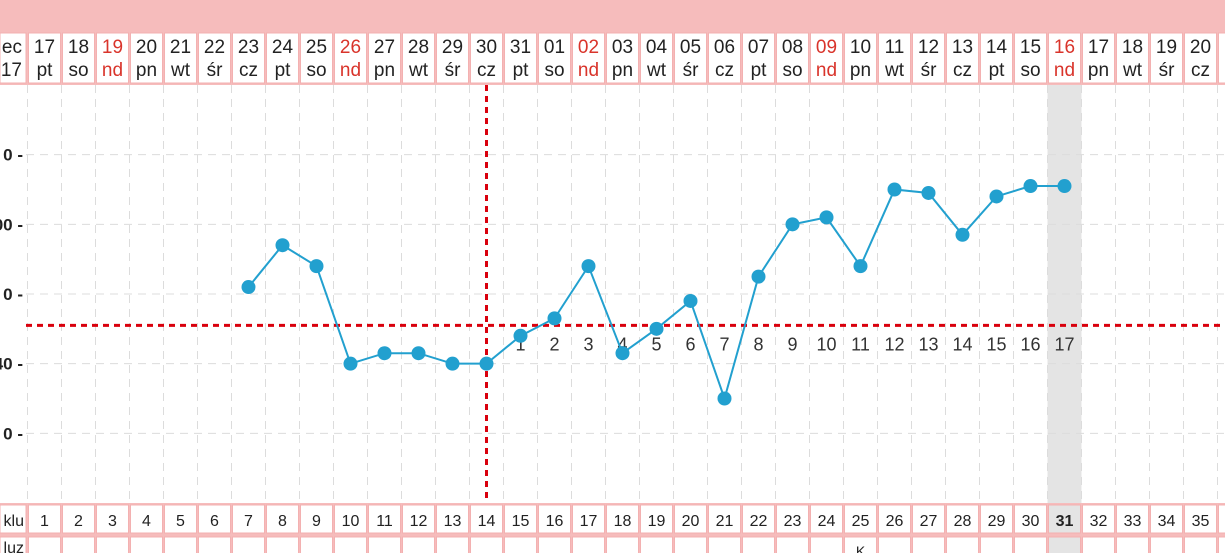  What do you see at coordinates (419, 521) in the screenshot?
I see `cycle-day-label: 12` at bounding box center [419, 521].